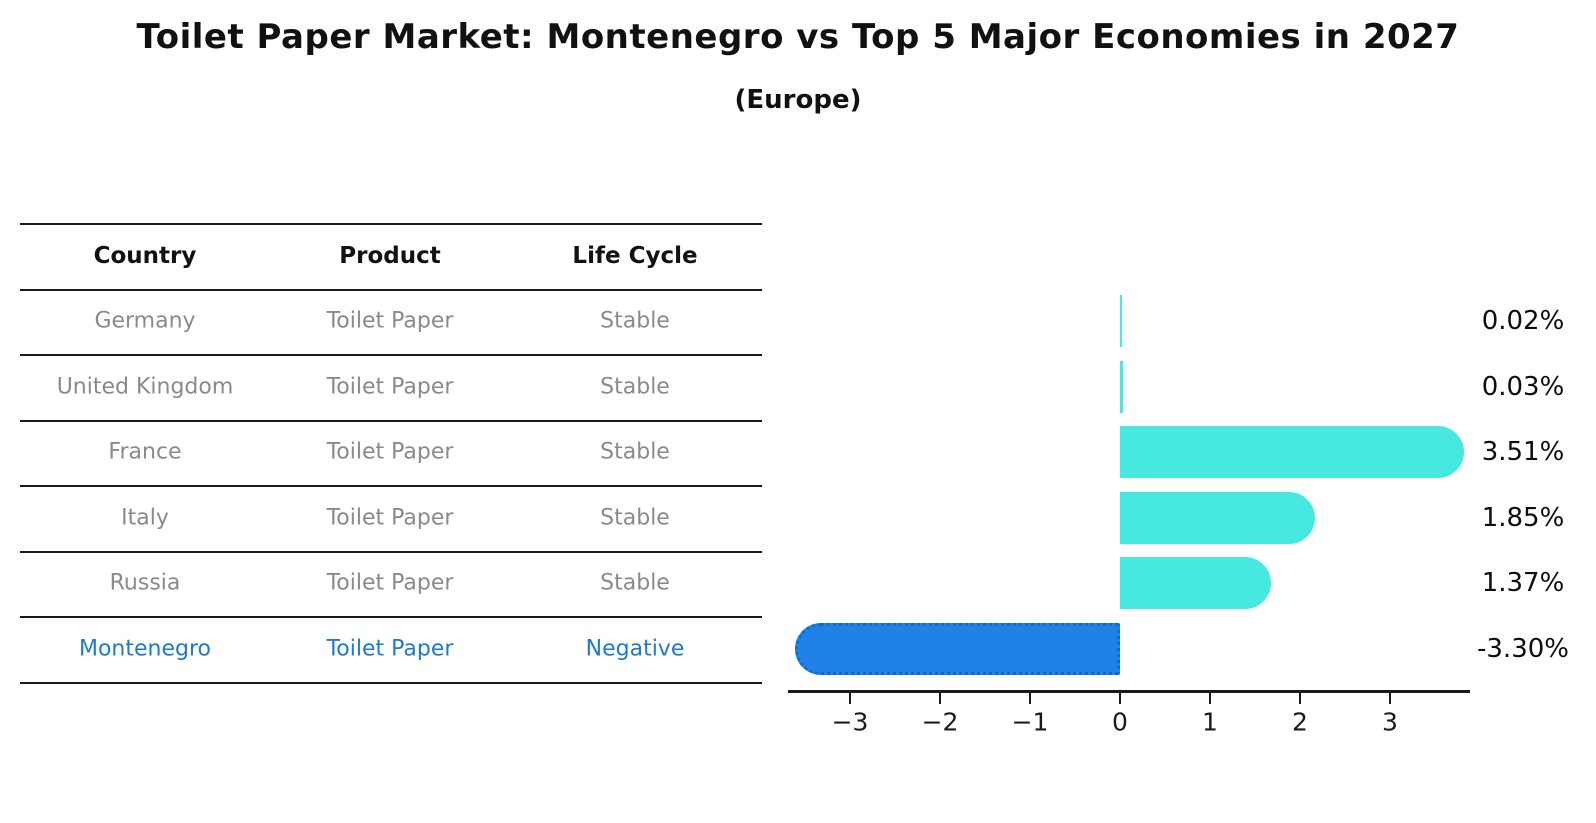 The width and height of the screenshot is (1596, 823). Describe the element at coordinates (145, 452) in the screenshot. I see `table-cell-country: France` at that location.